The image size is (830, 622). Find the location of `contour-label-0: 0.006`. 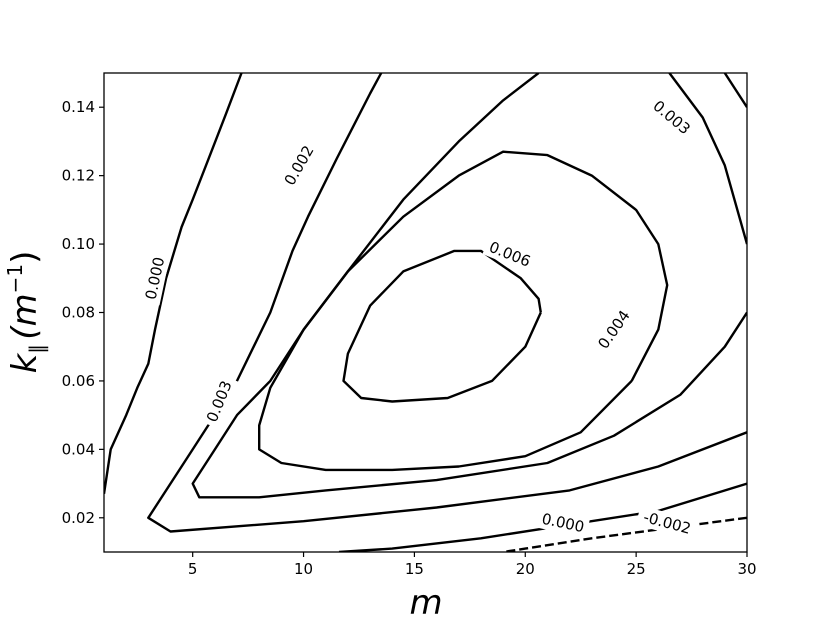

contour-label-0: 0.006 is located at coordinates (510, 254).